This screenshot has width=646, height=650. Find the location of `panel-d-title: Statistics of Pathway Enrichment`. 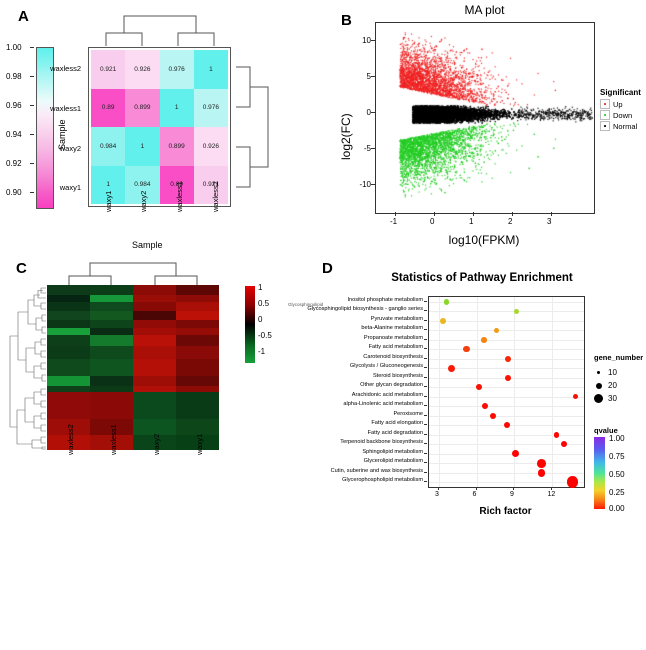

panel-d-title: Statistics of Pathway Enrichment is located at coordinates (482, 278).